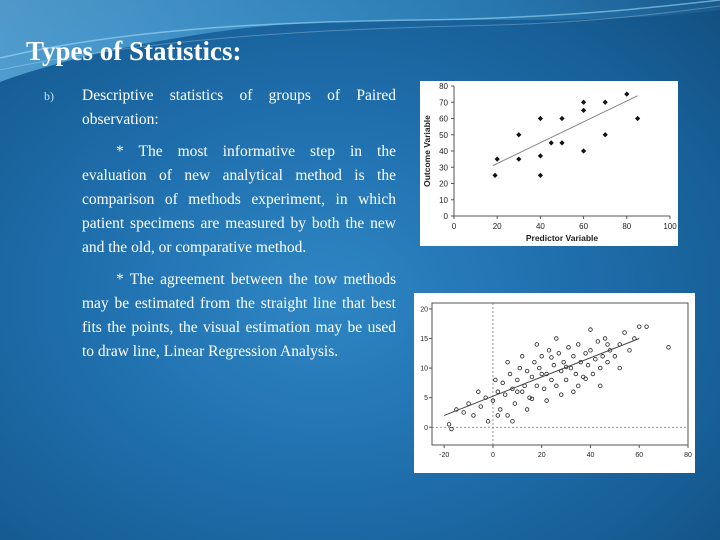 The height and width of the screenshot is (540, 720). Describe the element at coordinates (443, 119) in the screenshot. I see `y-tick-label: 60` at that location.